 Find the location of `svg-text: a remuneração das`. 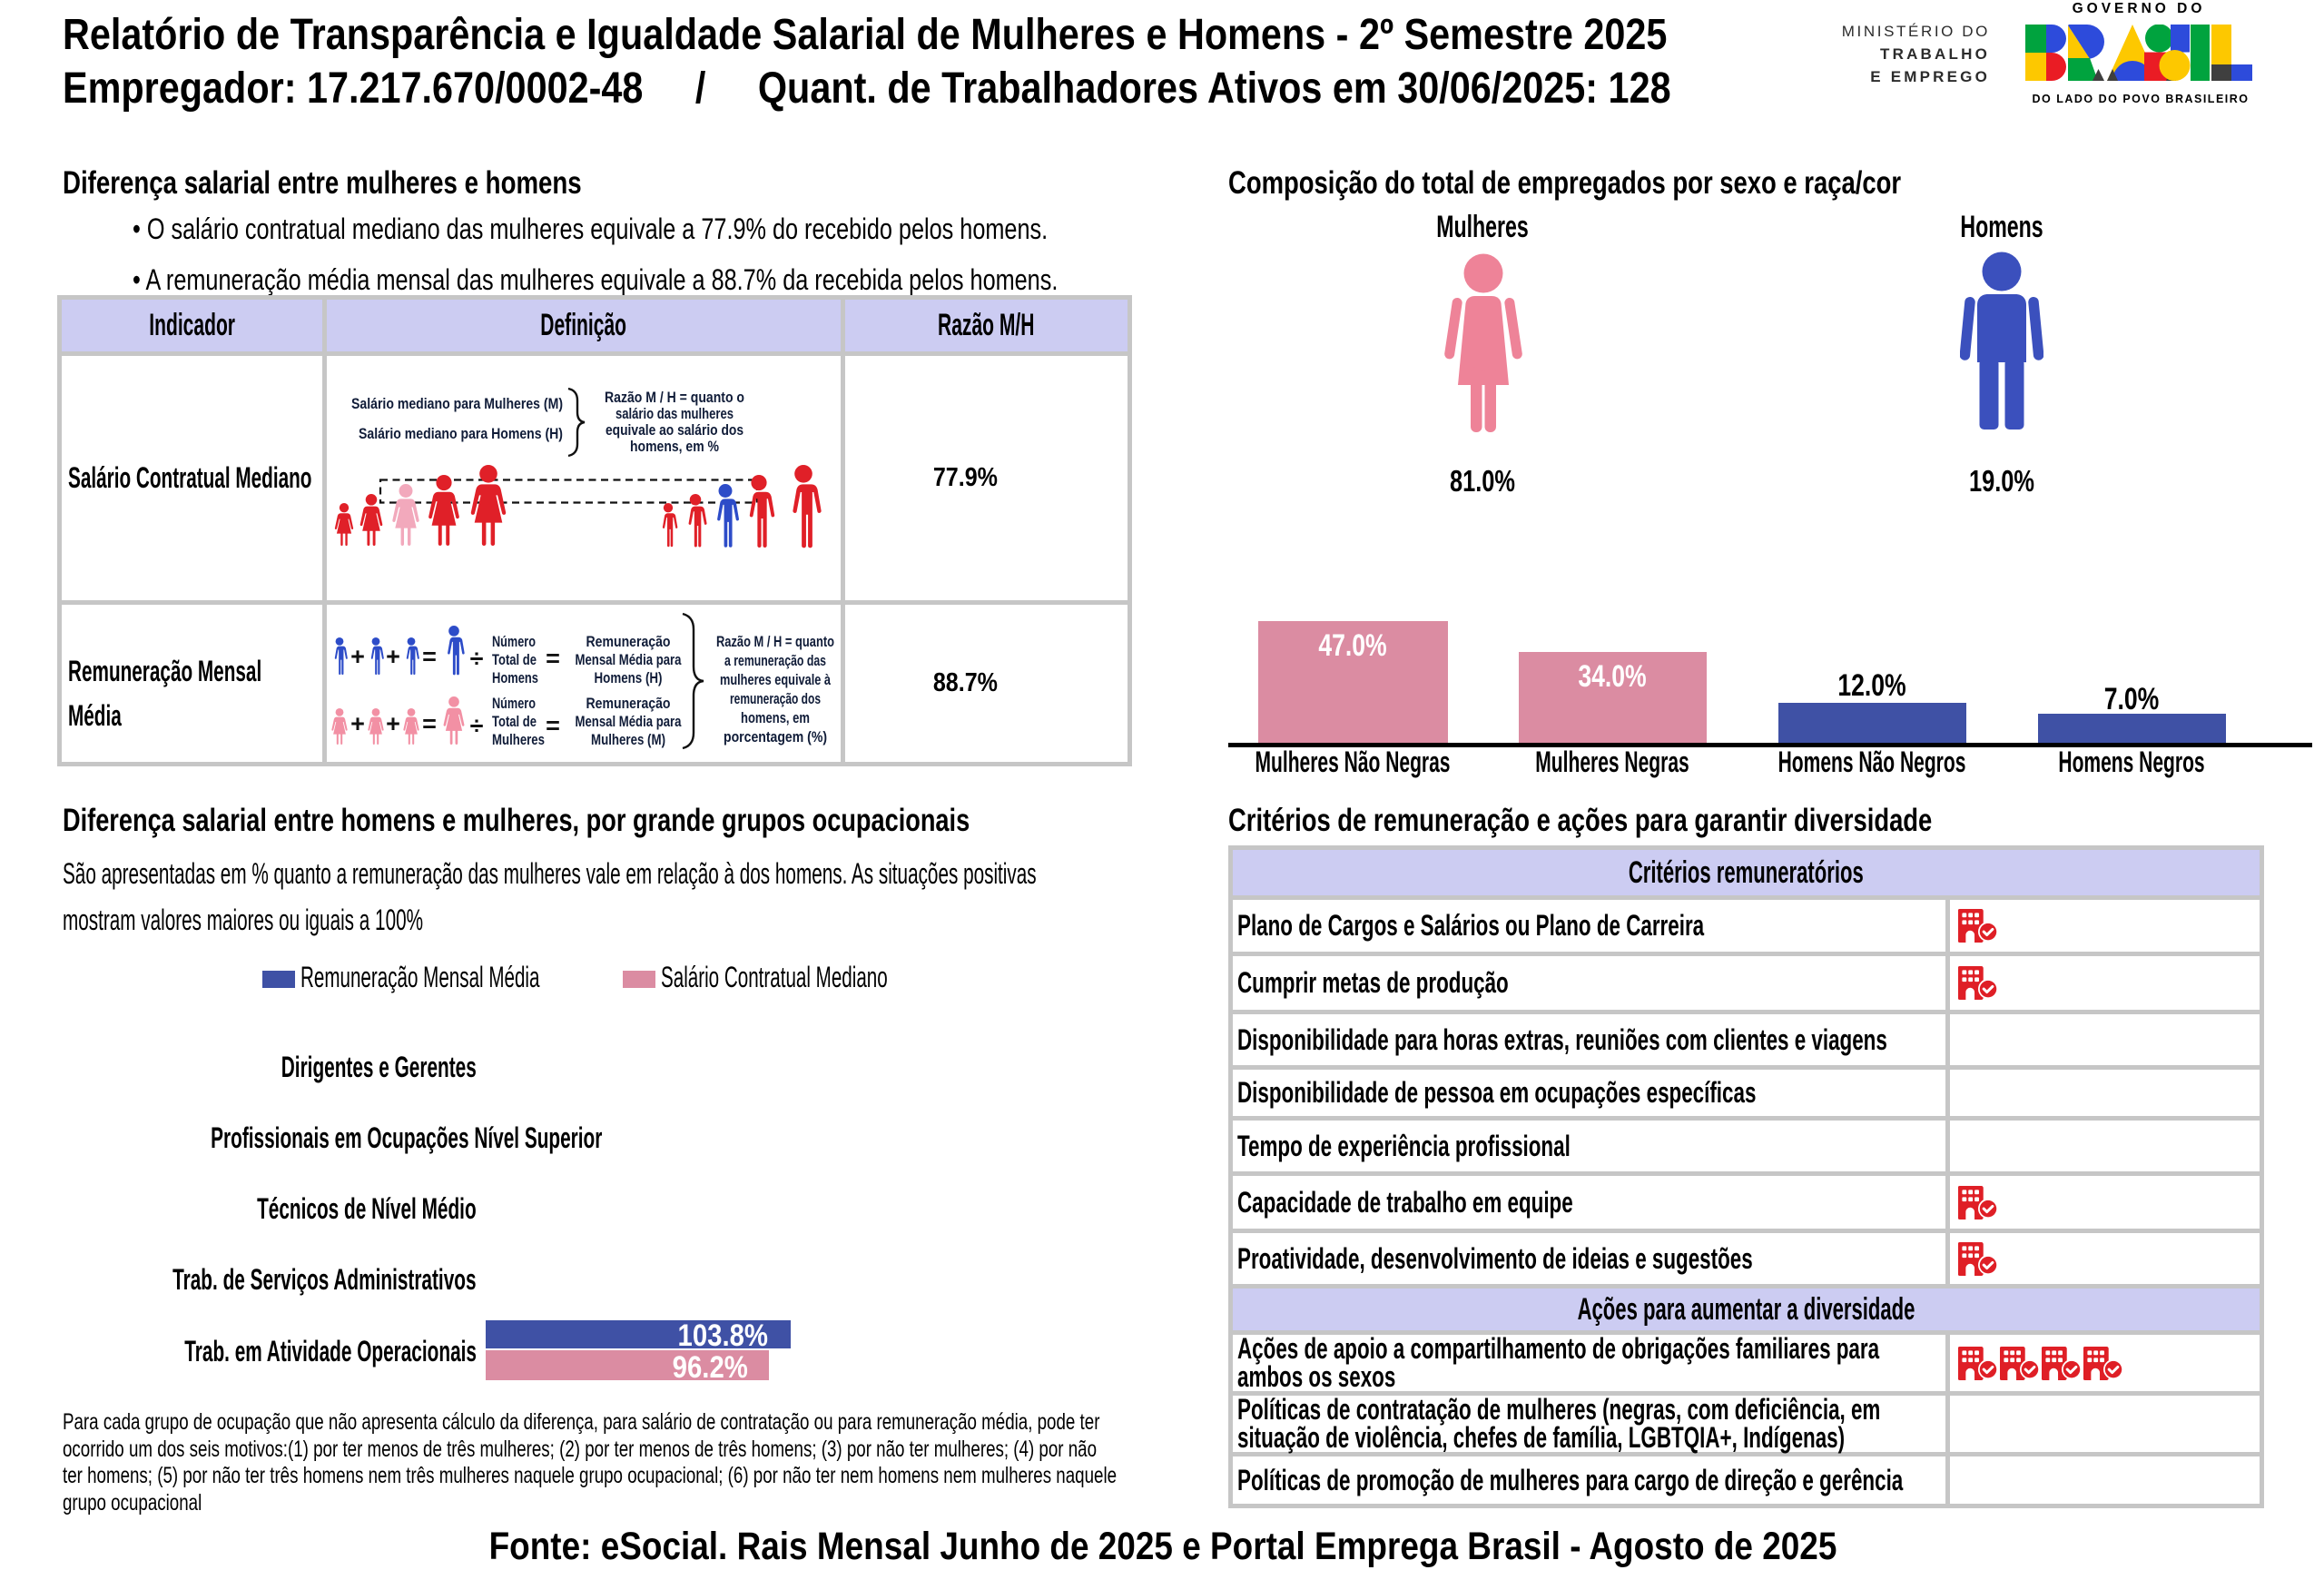

svg-text: a remuneração das is located at coordinates (775, 661).